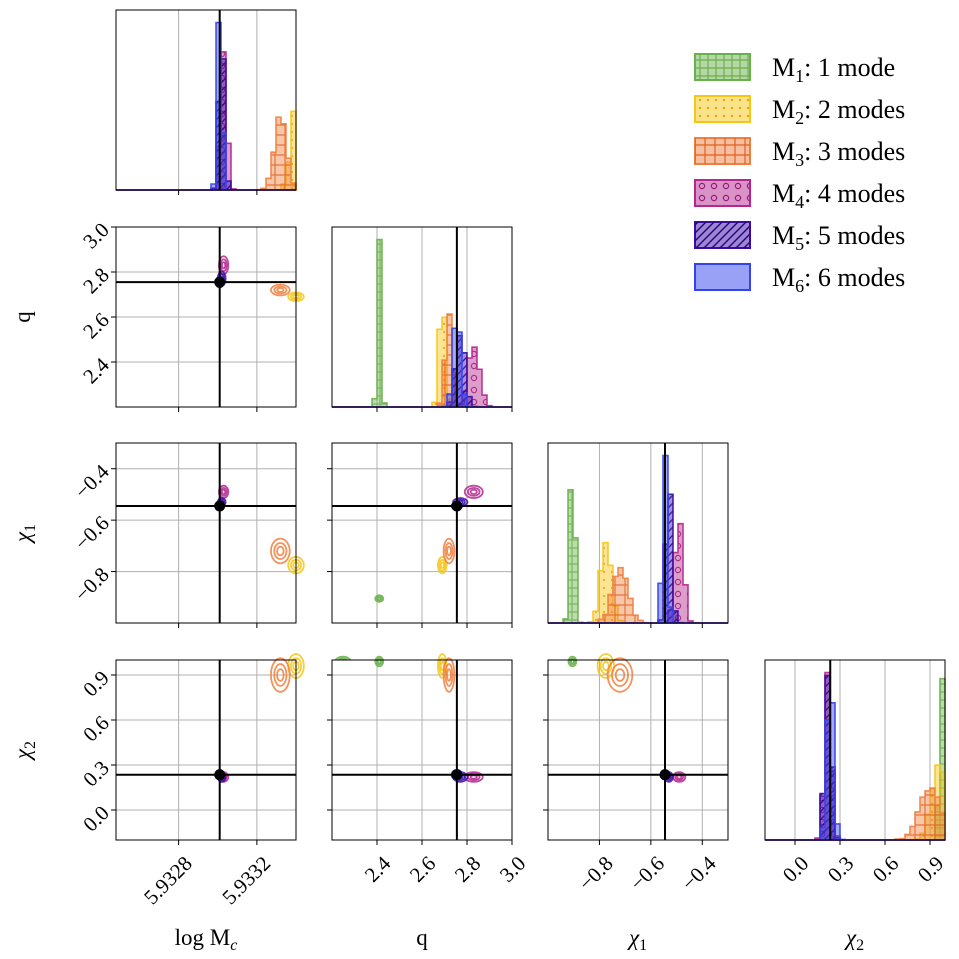  What do you see at coordinates (429, 770) in the screenshot?
I see `panel-q-chi2: 2.4 2.6 2.8 3.0` at bounding box center [429, 770].